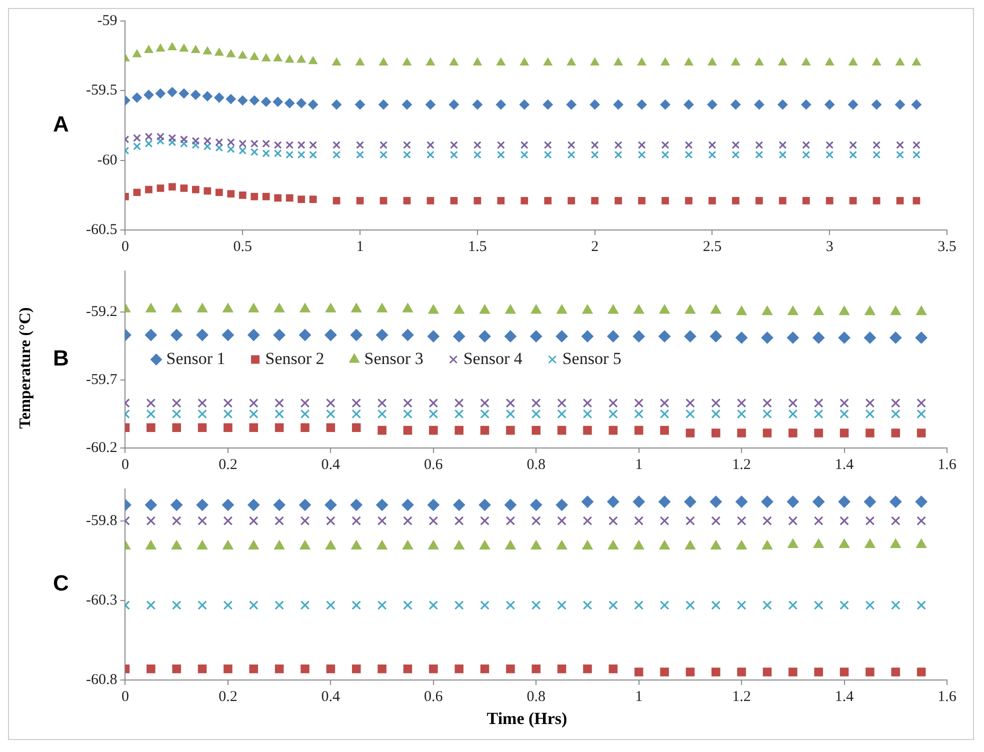  What do you see at coordinates (125, 696) in the screenshot?
I see `x-tick-label: 0` at bounding box center [125, 696].